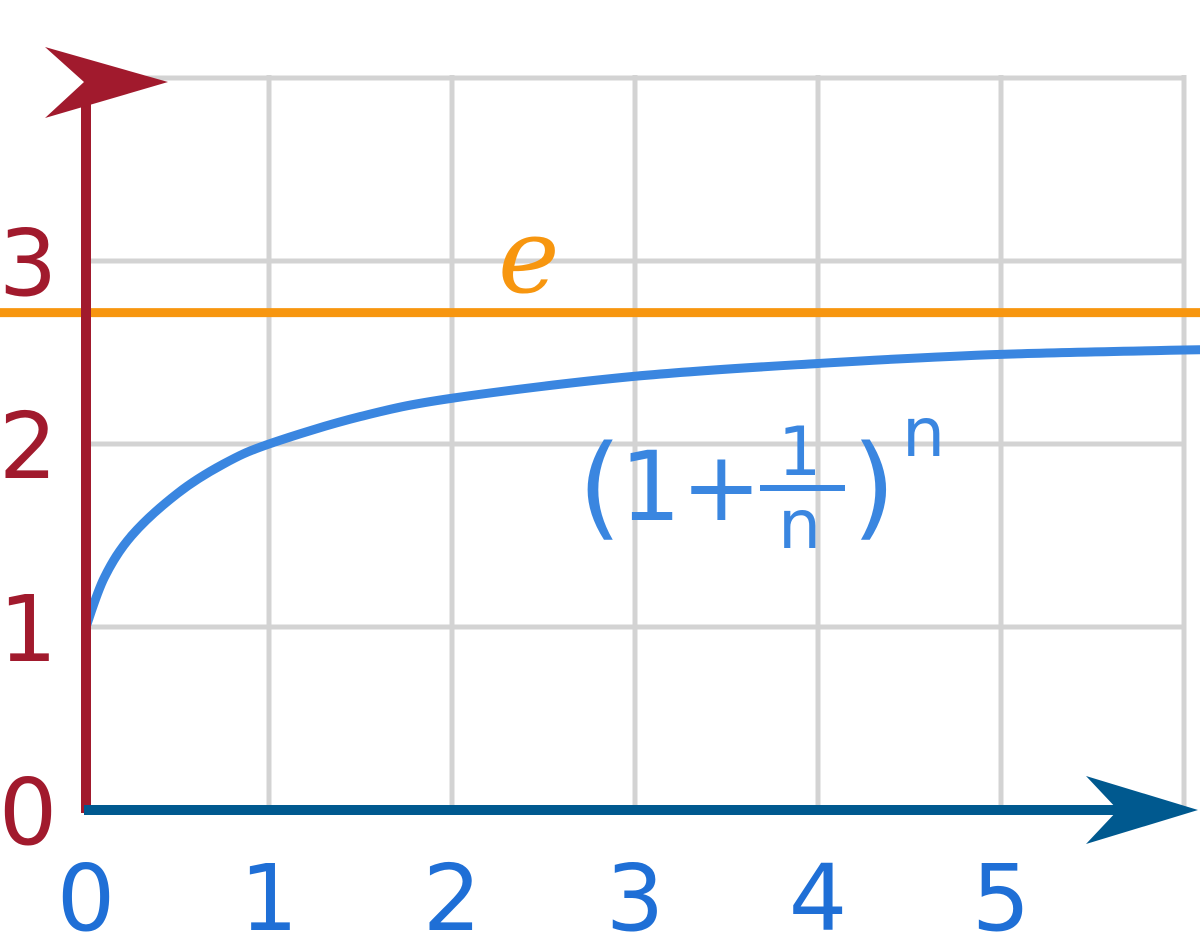 This screenshot has height=933, width=1200. I want to click on formula-label: ( 1+ 1 n ) n, so click(761, 479).